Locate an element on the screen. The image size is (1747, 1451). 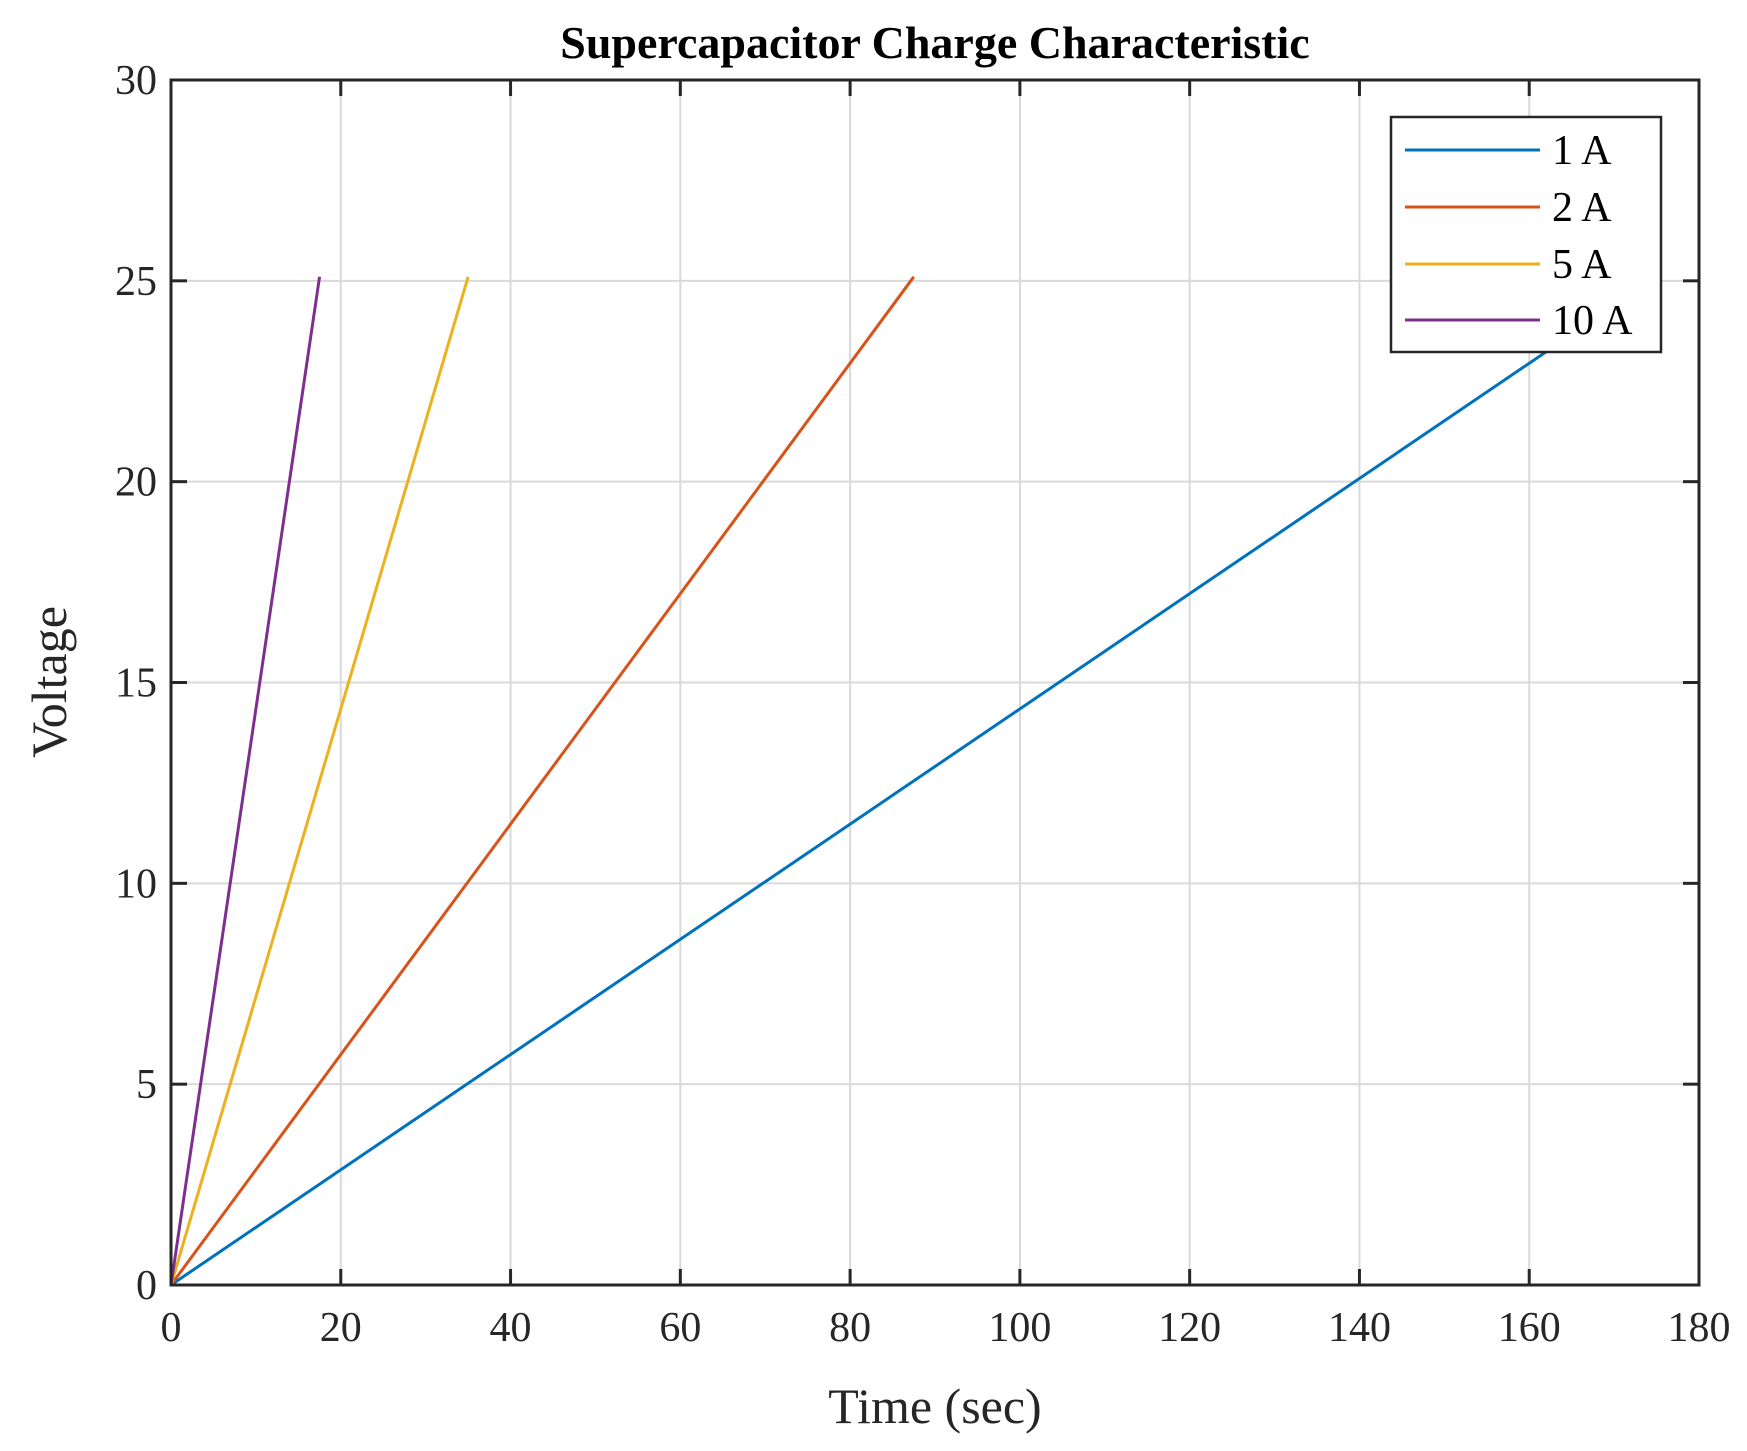
series-line-5a is located at coordinates (319, 781).